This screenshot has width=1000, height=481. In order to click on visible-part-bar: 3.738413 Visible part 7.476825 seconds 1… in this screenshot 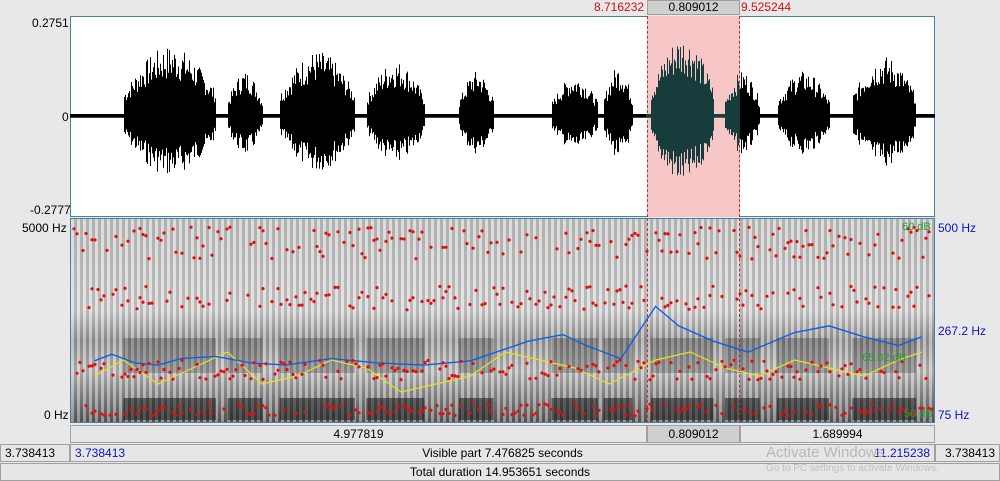, I will do `click(502, 453)`.